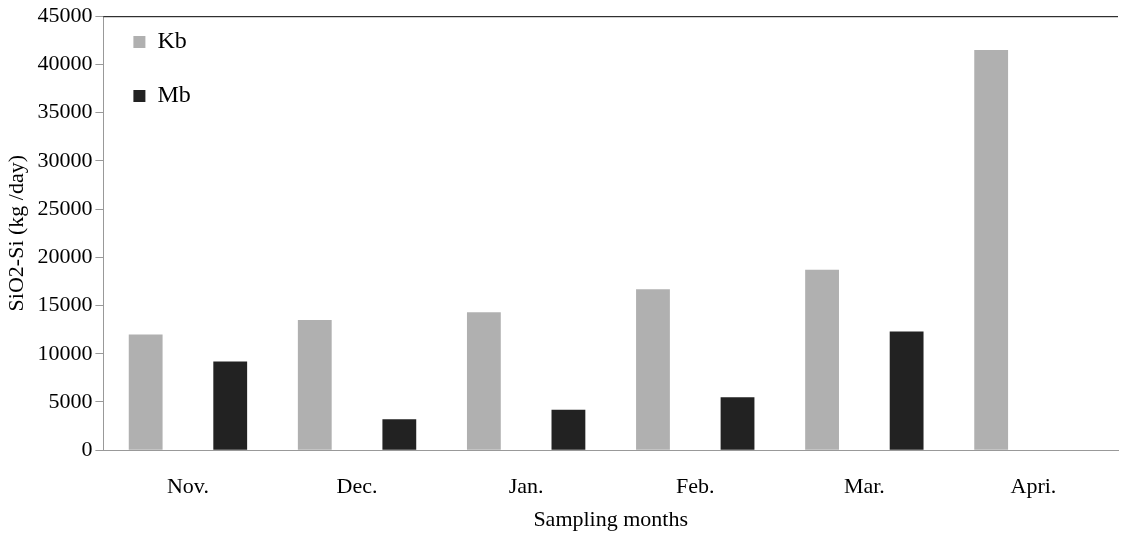 This screenshot has width=1128, height=537. Describe the element at coordinates (65, 63) in the screenshot. I see `y-tick-label: 40000` at that location.